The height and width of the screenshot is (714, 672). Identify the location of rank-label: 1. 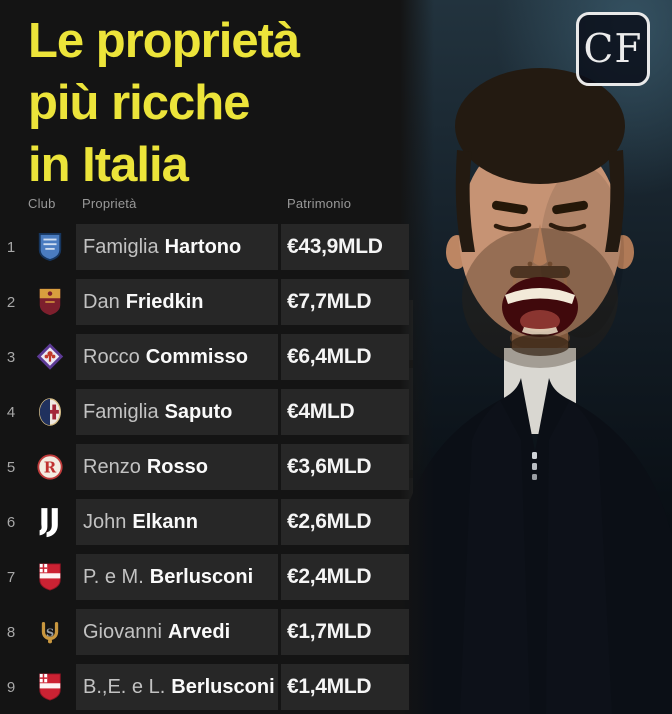
(11, 247).